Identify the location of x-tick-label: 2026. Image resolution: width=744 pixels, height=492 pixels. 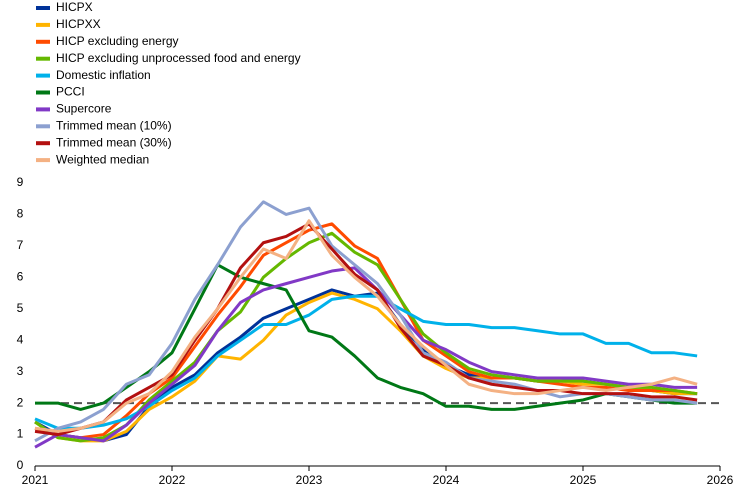
(720, 480).